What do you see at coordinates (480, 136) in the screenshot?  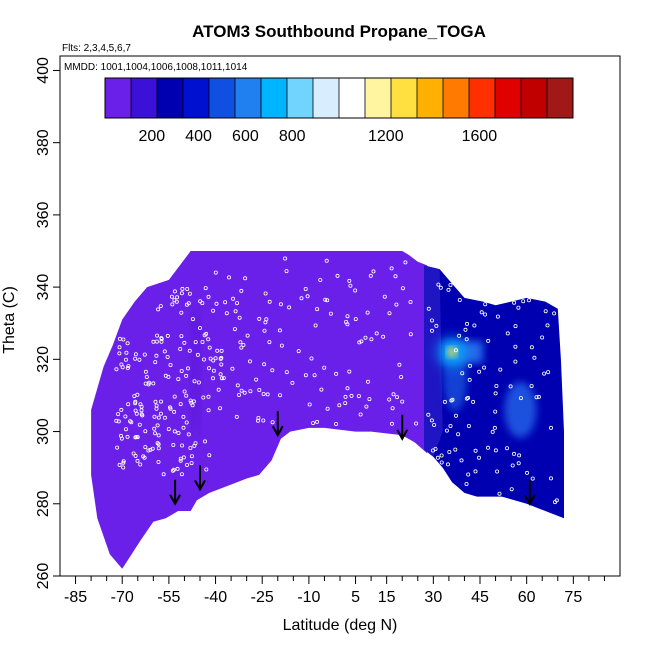 I see `colorbar-tick-label: 1600` at bounding box center [480, 136].